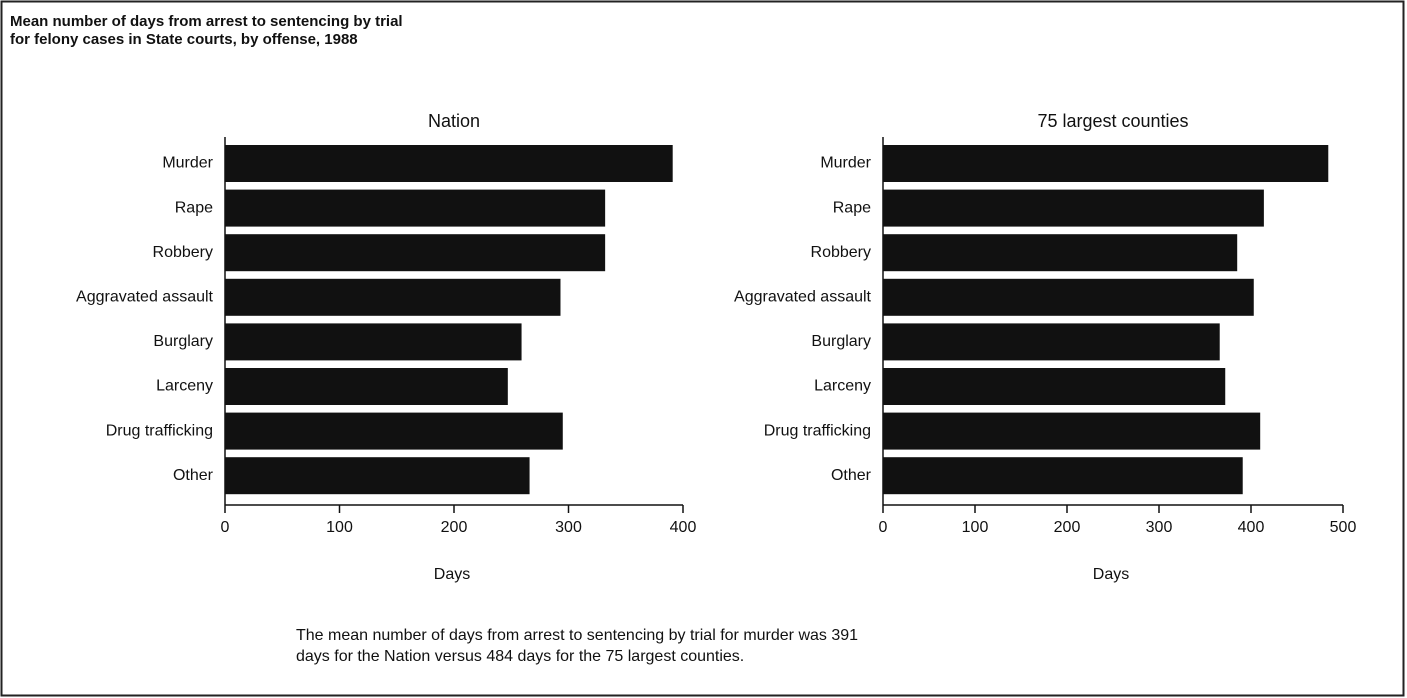 Image resolution: width=1407 pixels, height=698 pixels. I want to click on panel-title: 75 largest counties, so click(1112, 121).